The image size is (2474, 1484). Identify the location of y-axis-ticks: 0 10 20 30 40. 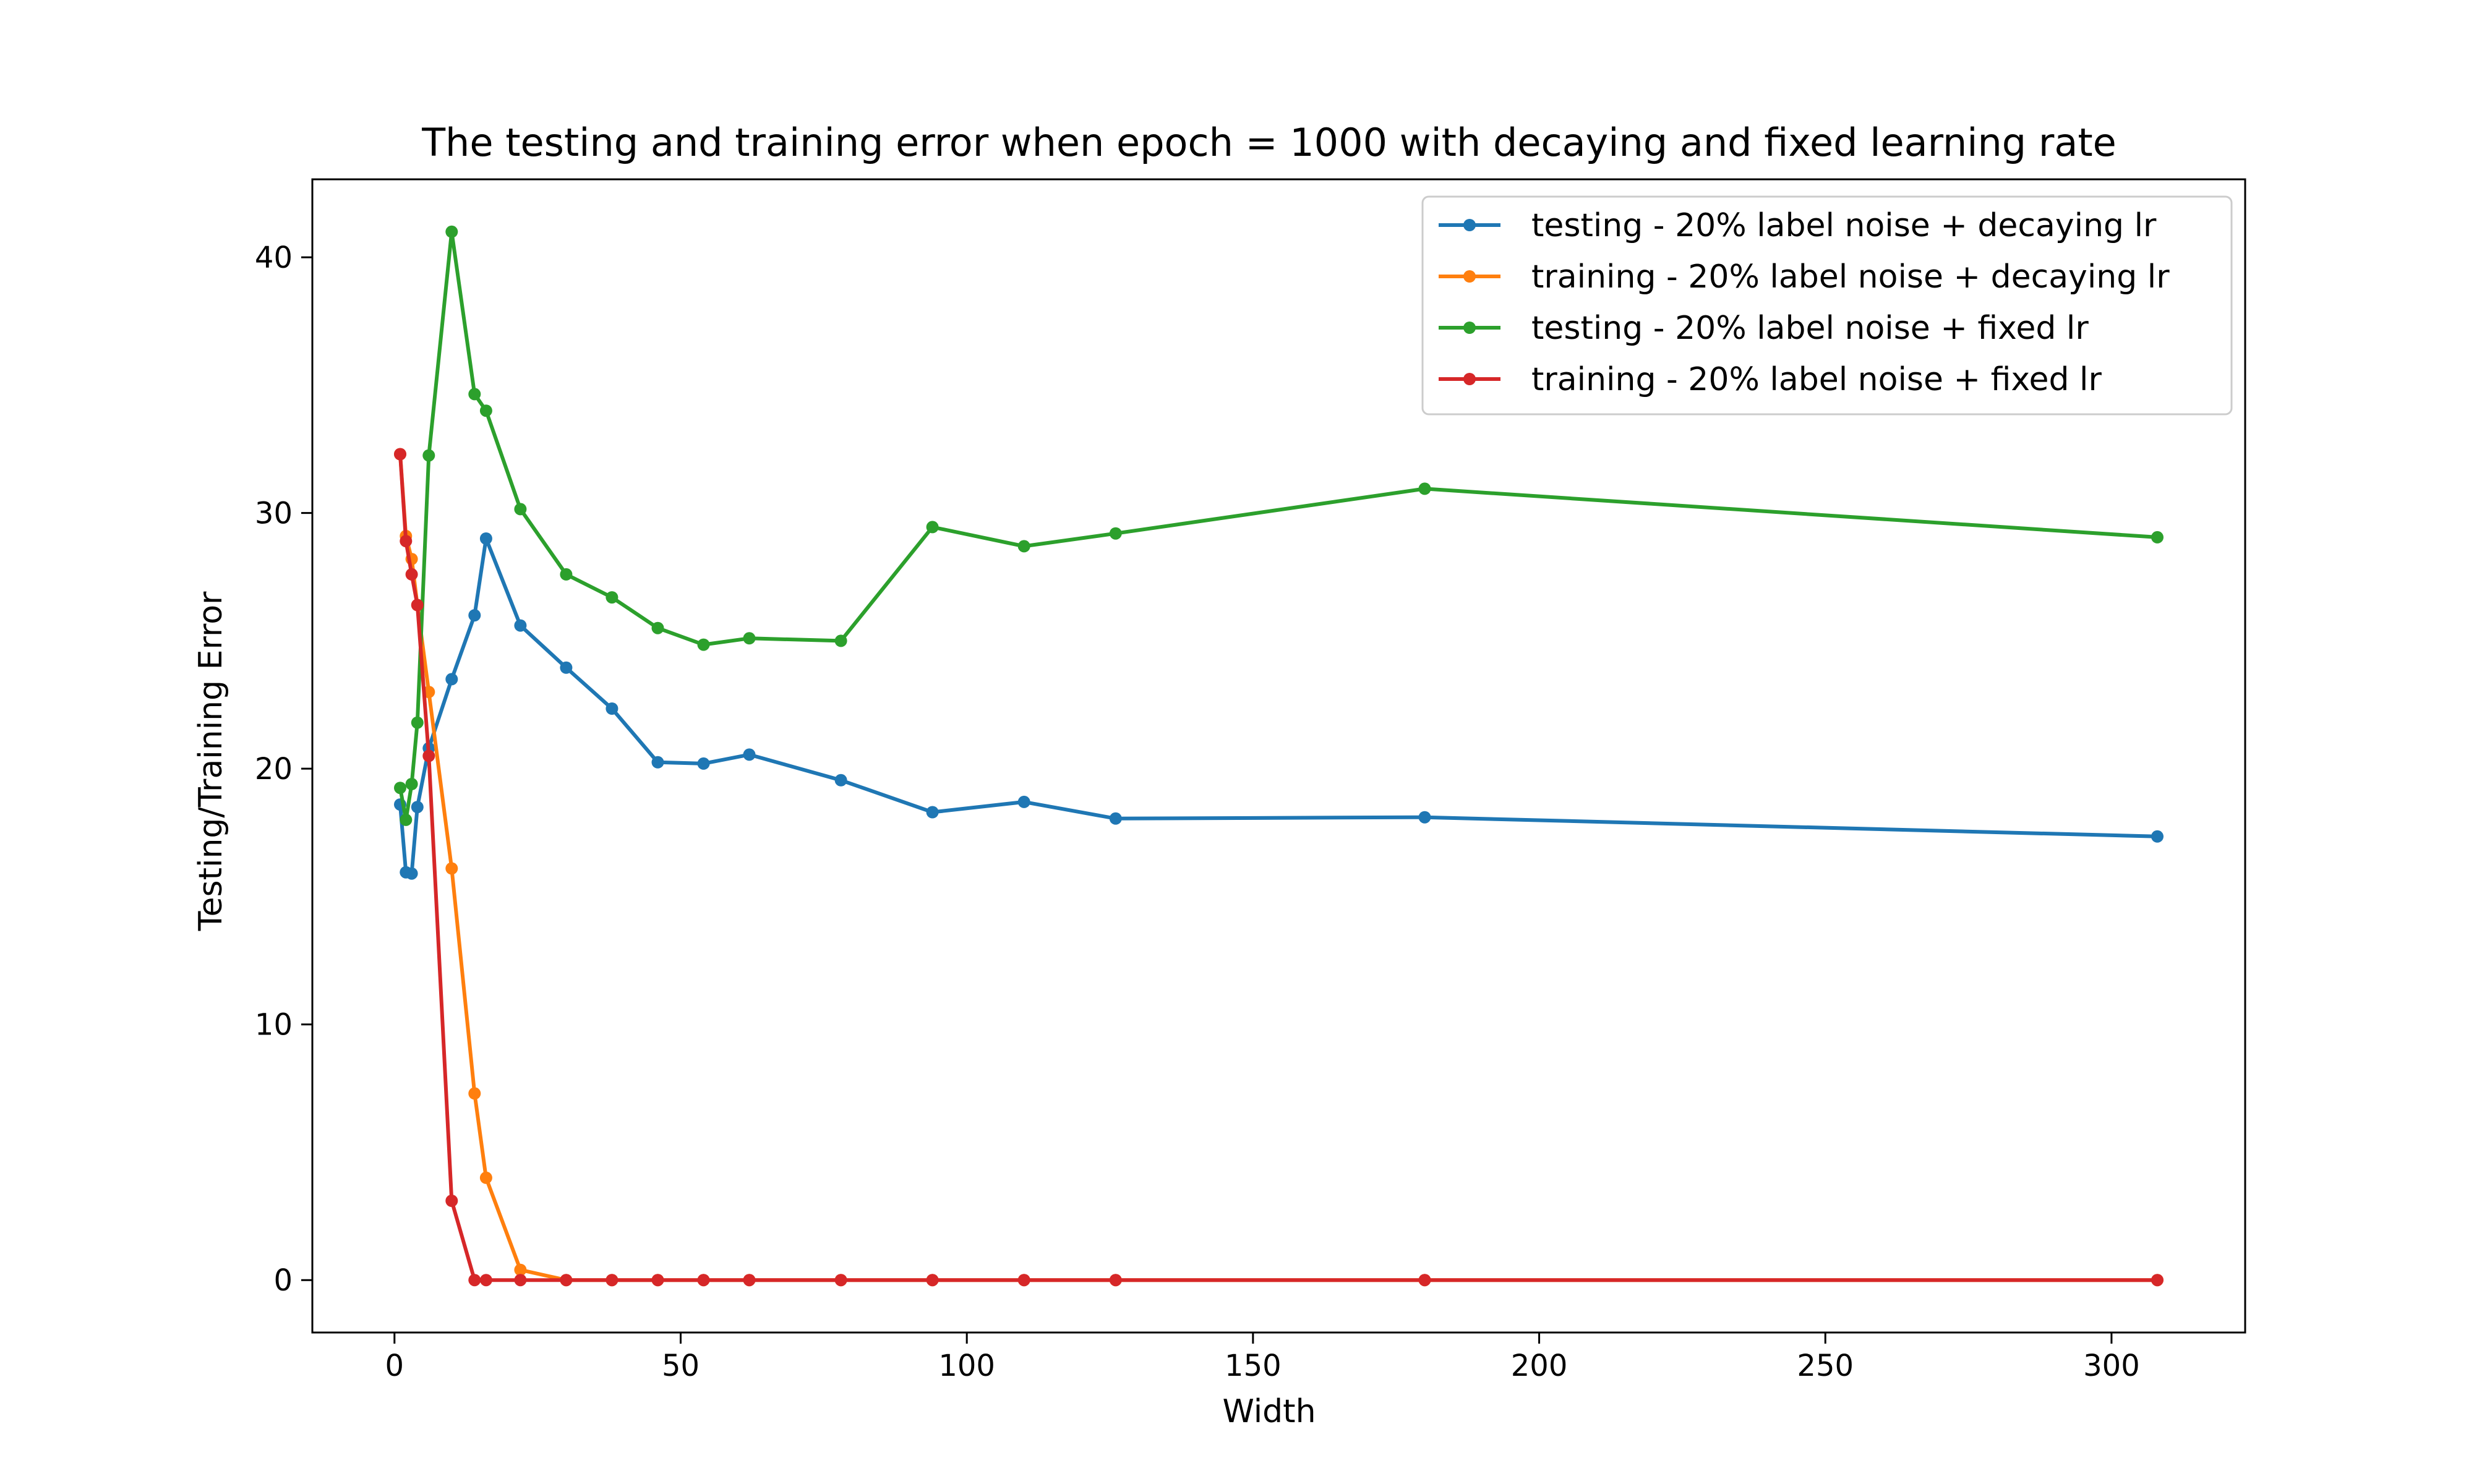
(283, 769).